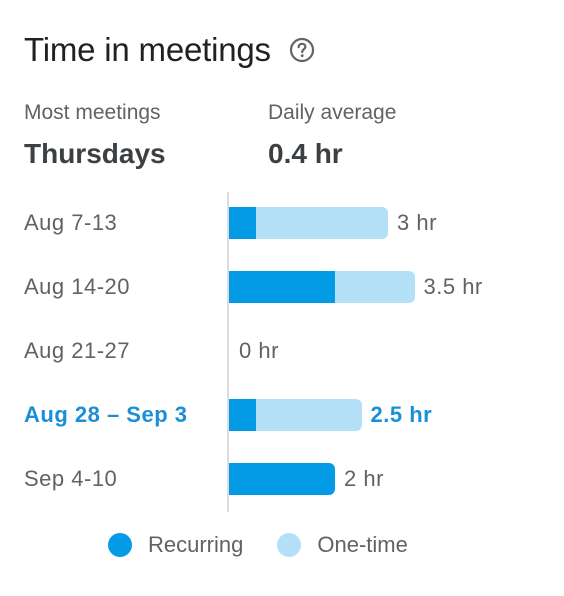  I want to click on chart-row: Aug 14-20 3.5 hr, so click(282, 287).